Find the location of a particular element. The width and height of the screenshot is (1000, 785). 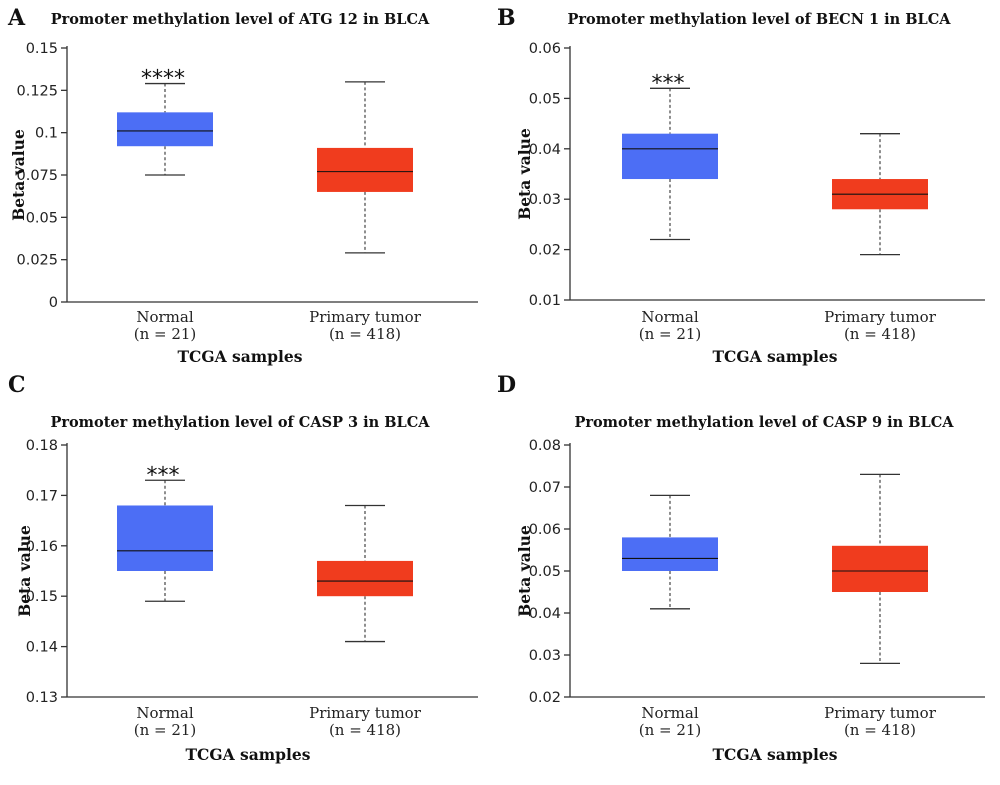

y-tick-label: 0.075 is located at coordinates (37, 176).